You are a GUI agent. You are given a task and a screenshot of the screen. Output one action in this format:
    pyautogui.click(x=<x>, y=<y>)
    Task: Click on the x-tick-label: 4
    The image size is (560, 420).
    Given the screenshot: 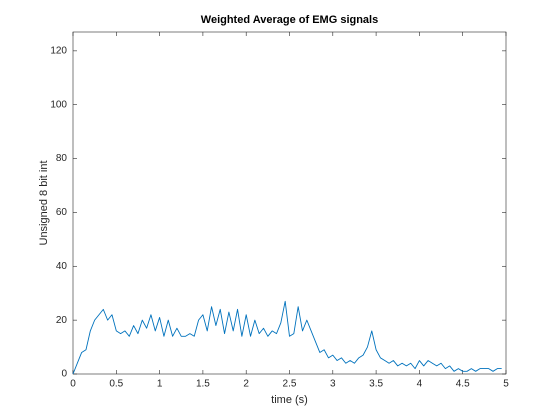 What is the action you would take?
    pyautogui.click(x=420, y=384)
    